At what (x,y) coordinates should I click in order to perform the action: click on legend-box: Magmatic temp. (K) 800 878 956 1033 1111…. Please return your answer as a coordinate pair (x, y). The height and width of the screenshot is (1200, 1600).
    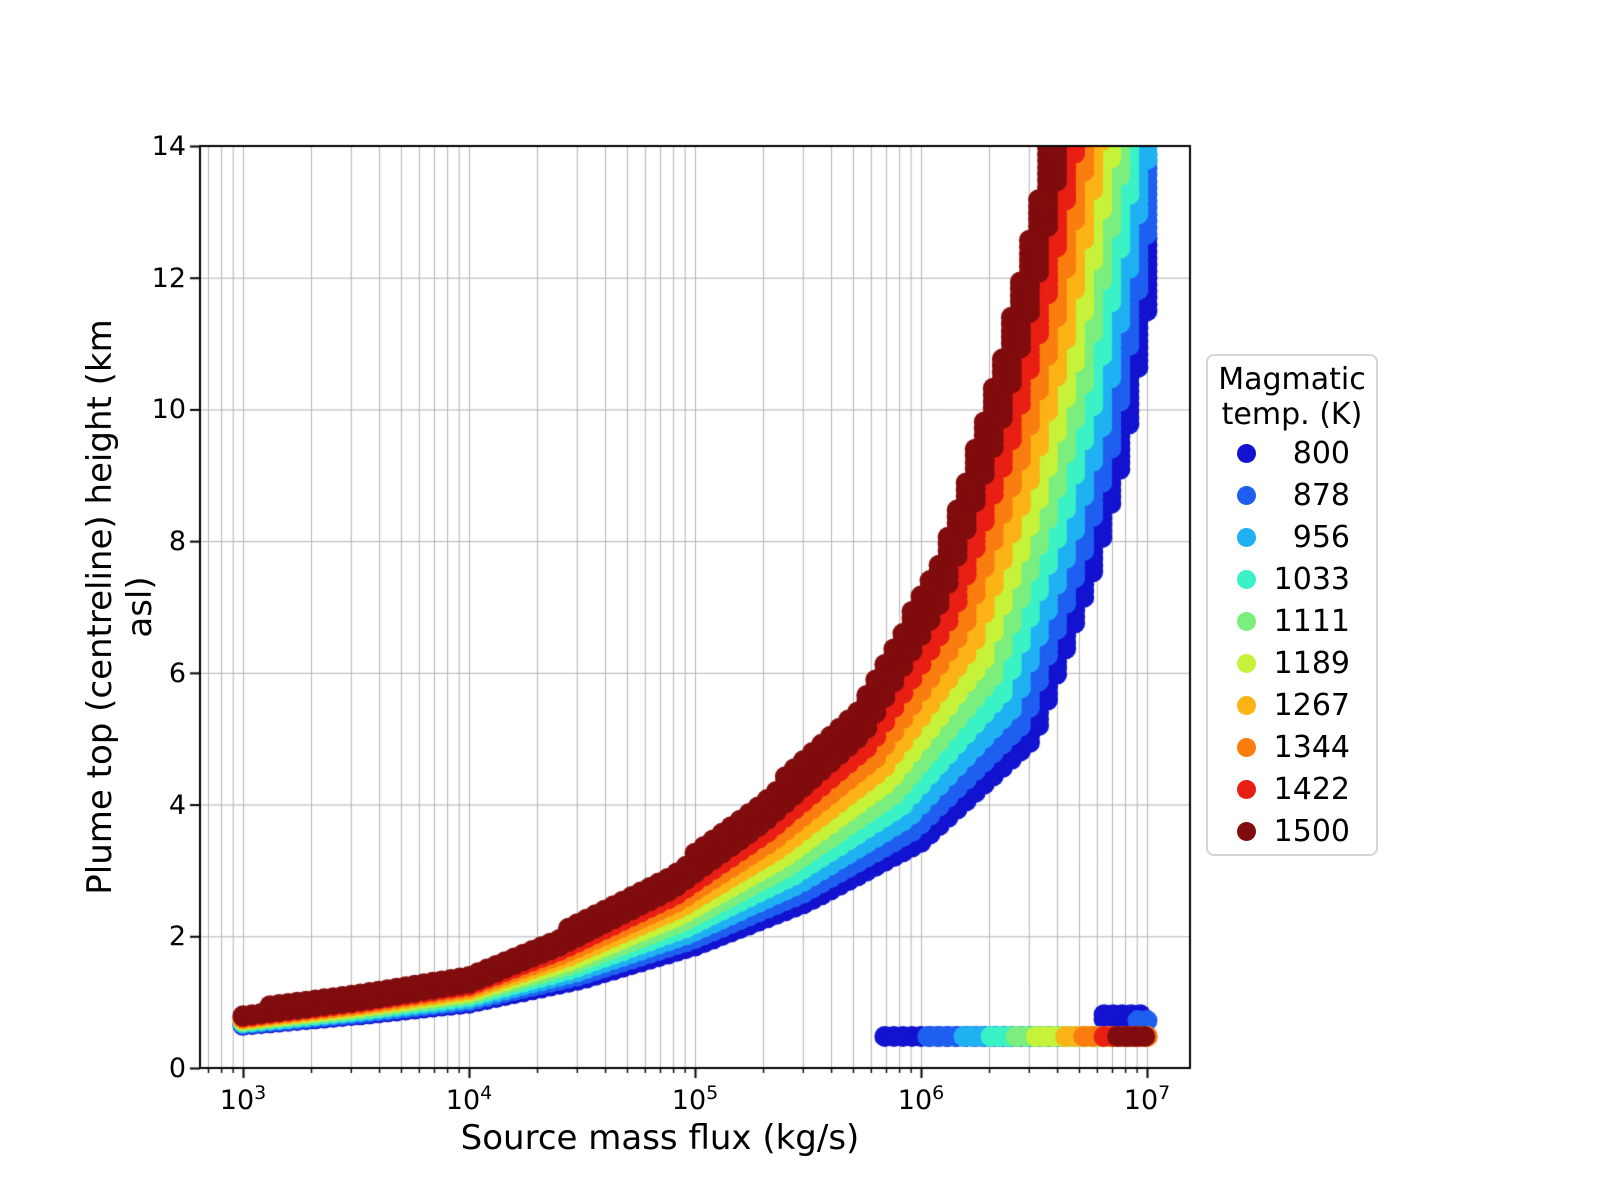
    Looking at the image, I should click on (1292, 605).